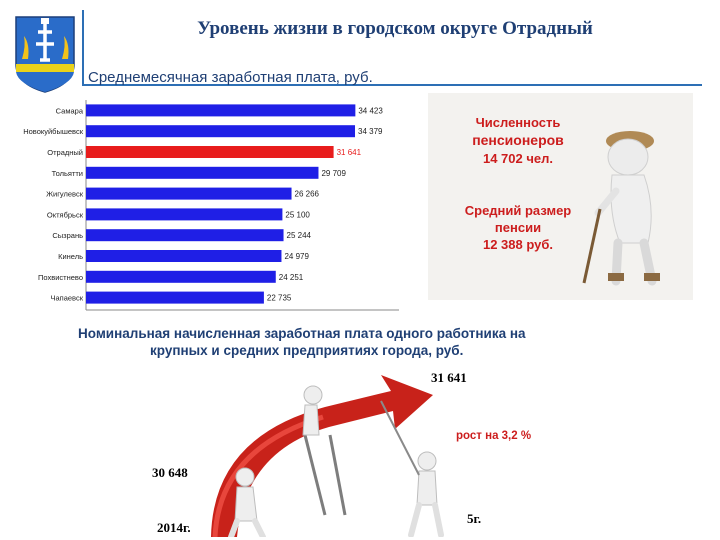 The image size is (720, 540). I want to click on chart-category-label: Чапаевск, so click(66, 298).